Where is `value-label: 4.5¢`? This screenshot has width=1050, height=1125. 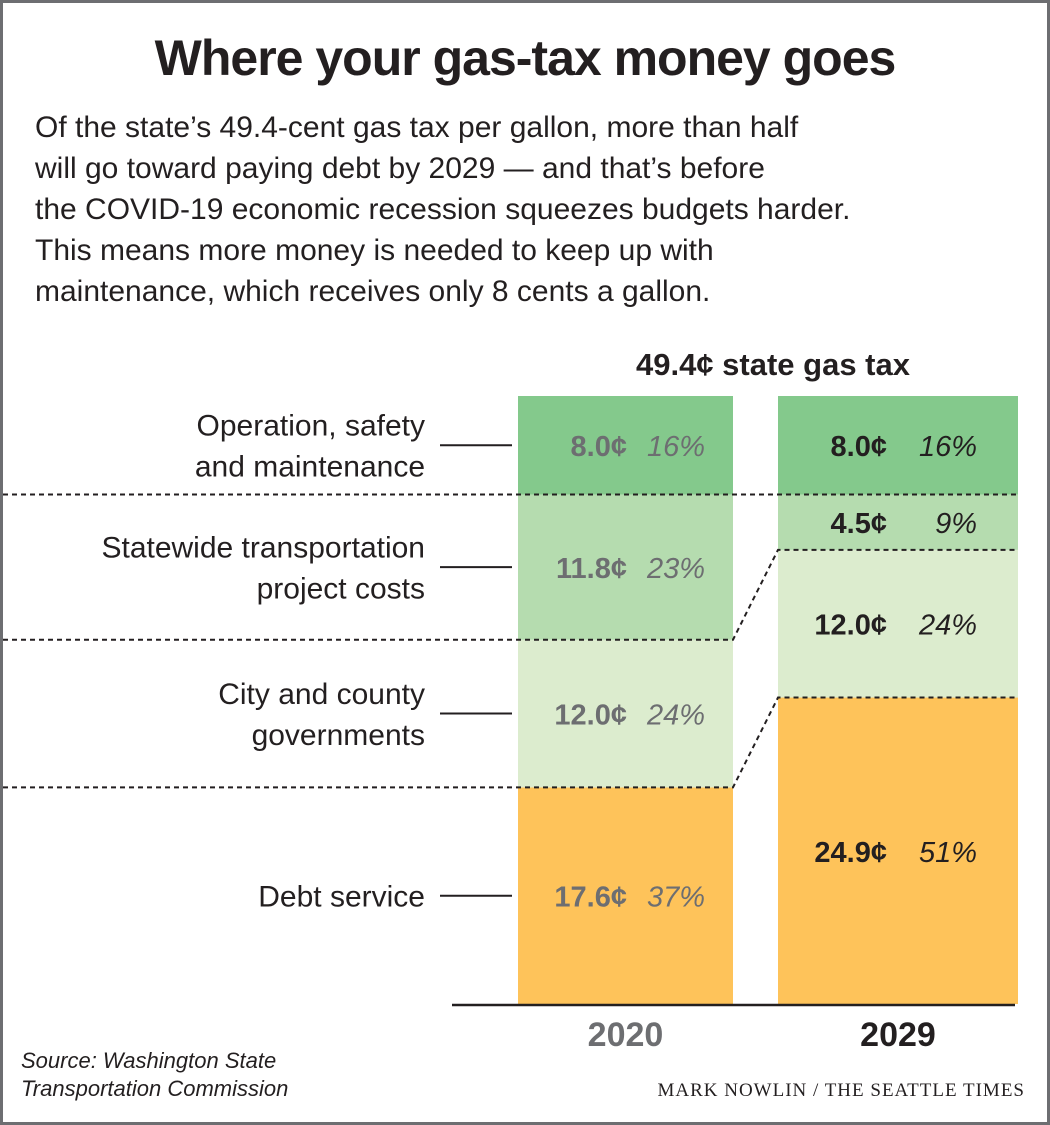
value-label: 4.5¢ is located at coordinates (859, 524).